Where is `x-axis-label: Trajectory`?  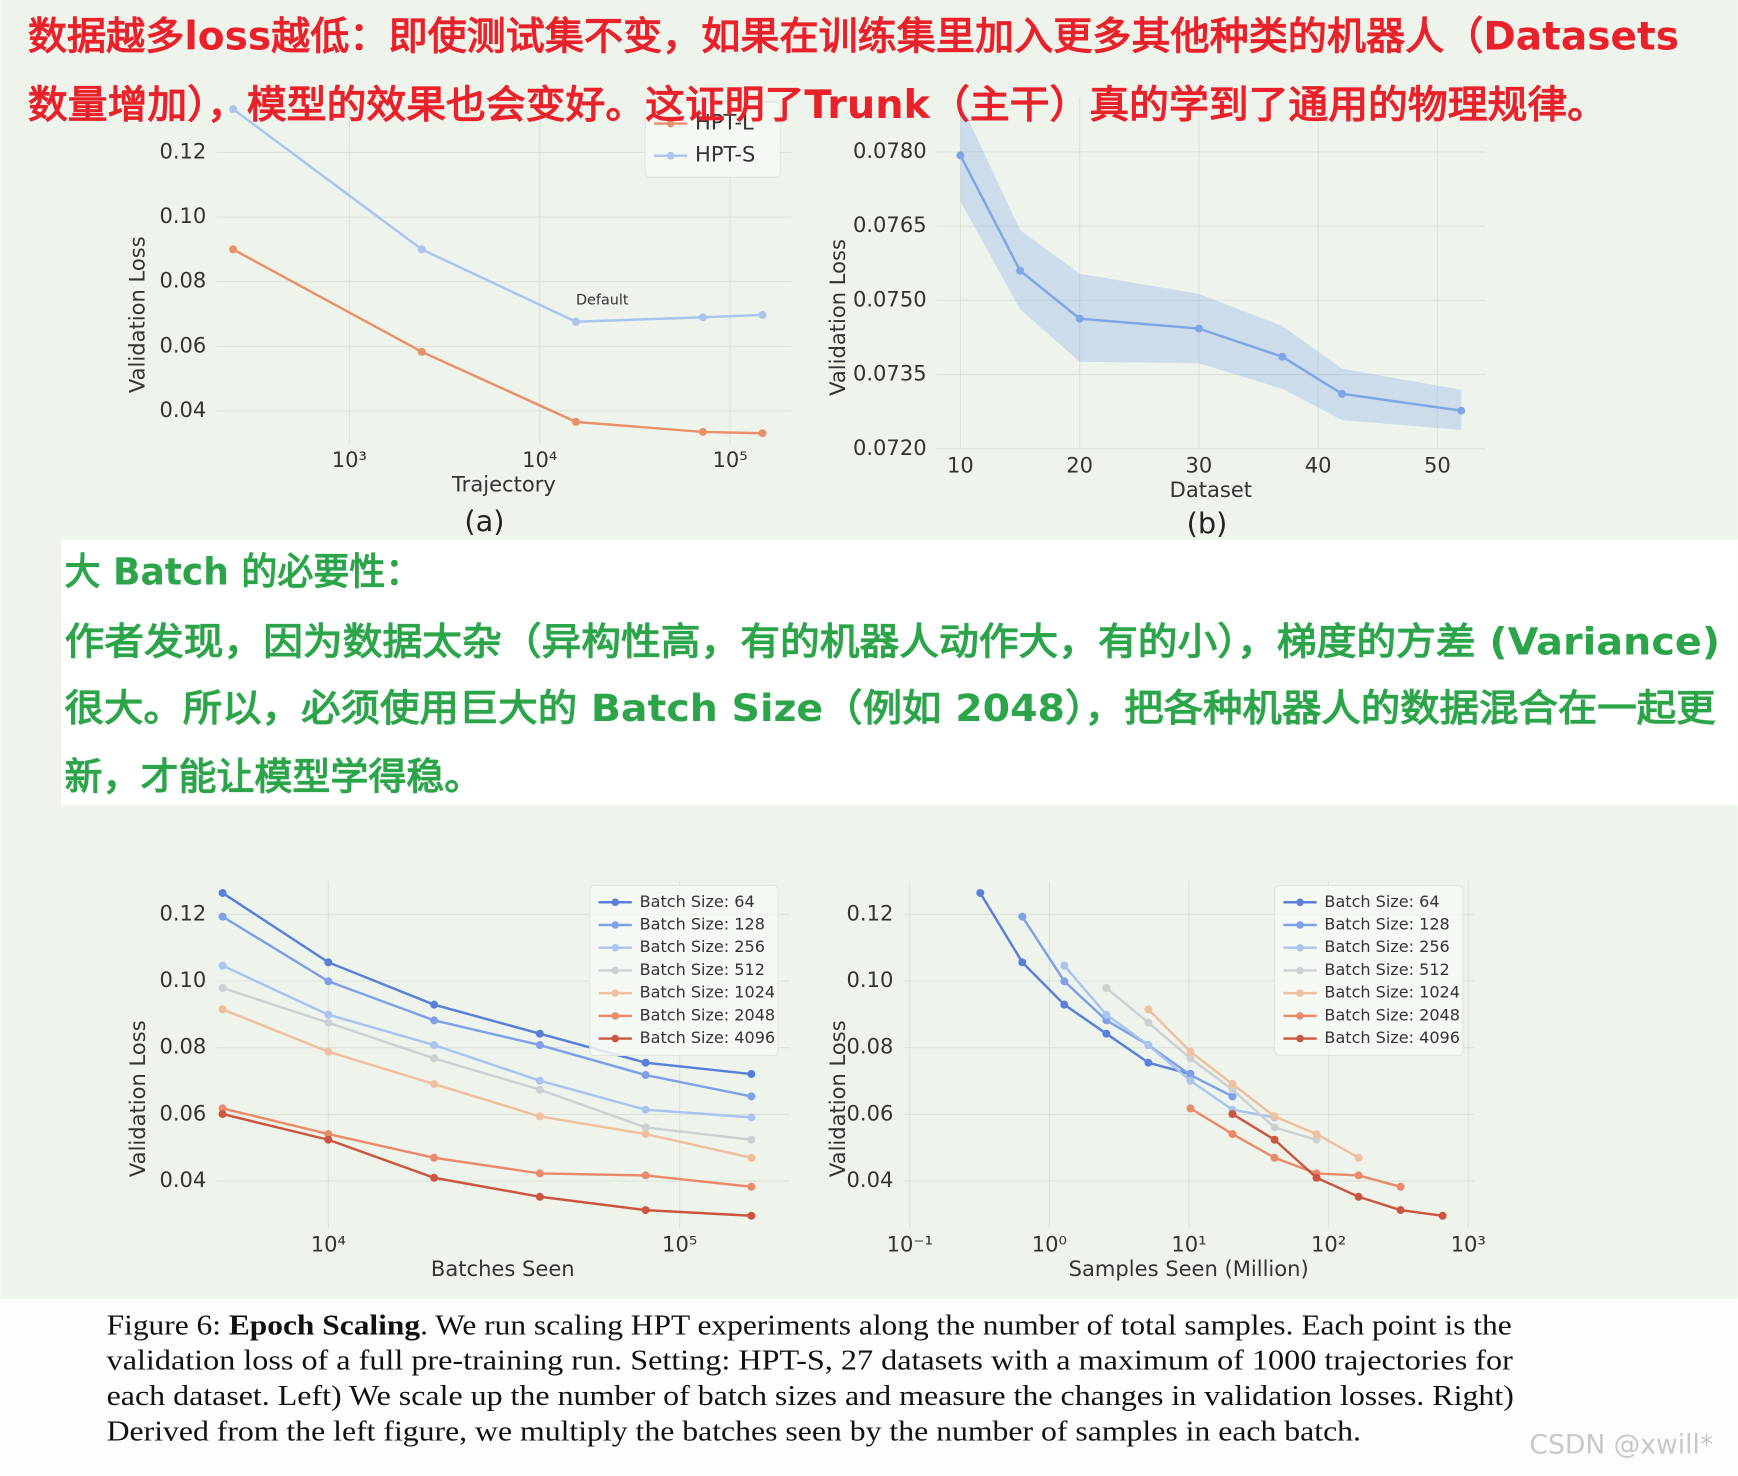
x-axis-label: Trajectory is located at coordinates (503, 483).